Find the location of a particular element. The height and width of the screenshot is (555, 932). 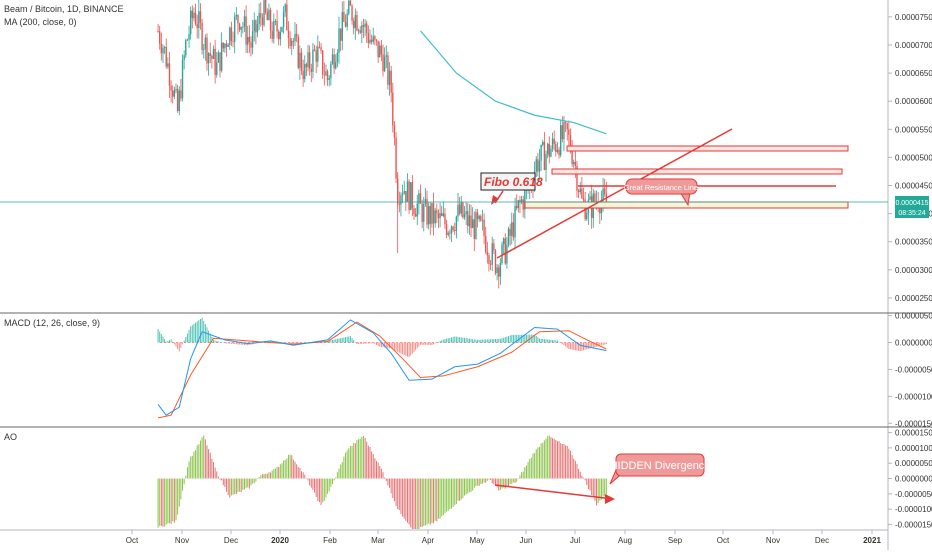

resistance-callout: Great Resistance Line is located at coordinates (661, 192).